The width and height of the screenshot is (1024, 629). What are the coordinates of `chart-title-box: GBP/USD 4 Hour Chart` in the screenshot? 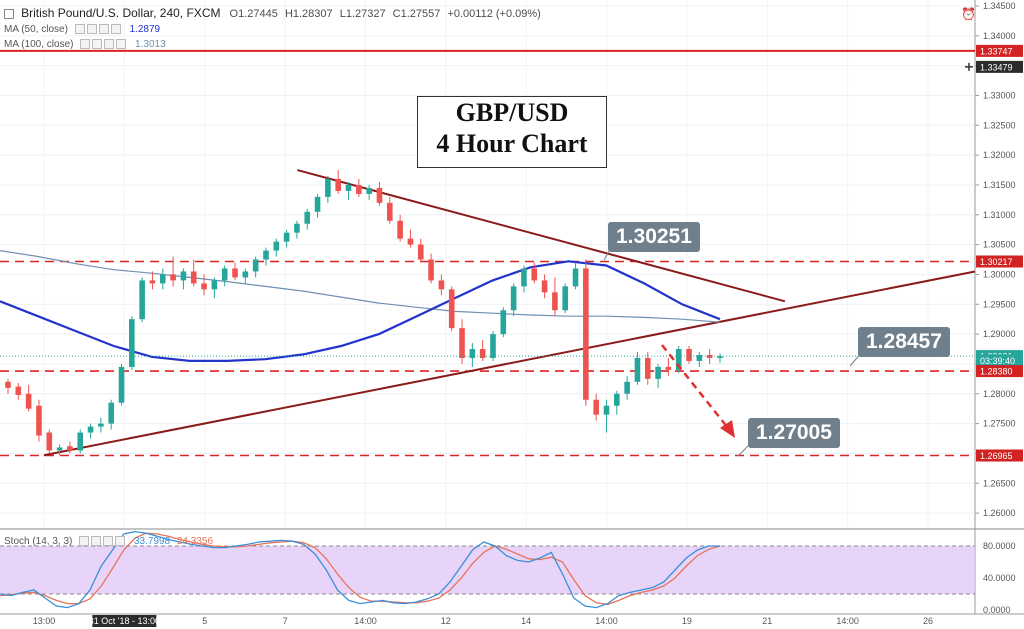 It's located at (512, 132).